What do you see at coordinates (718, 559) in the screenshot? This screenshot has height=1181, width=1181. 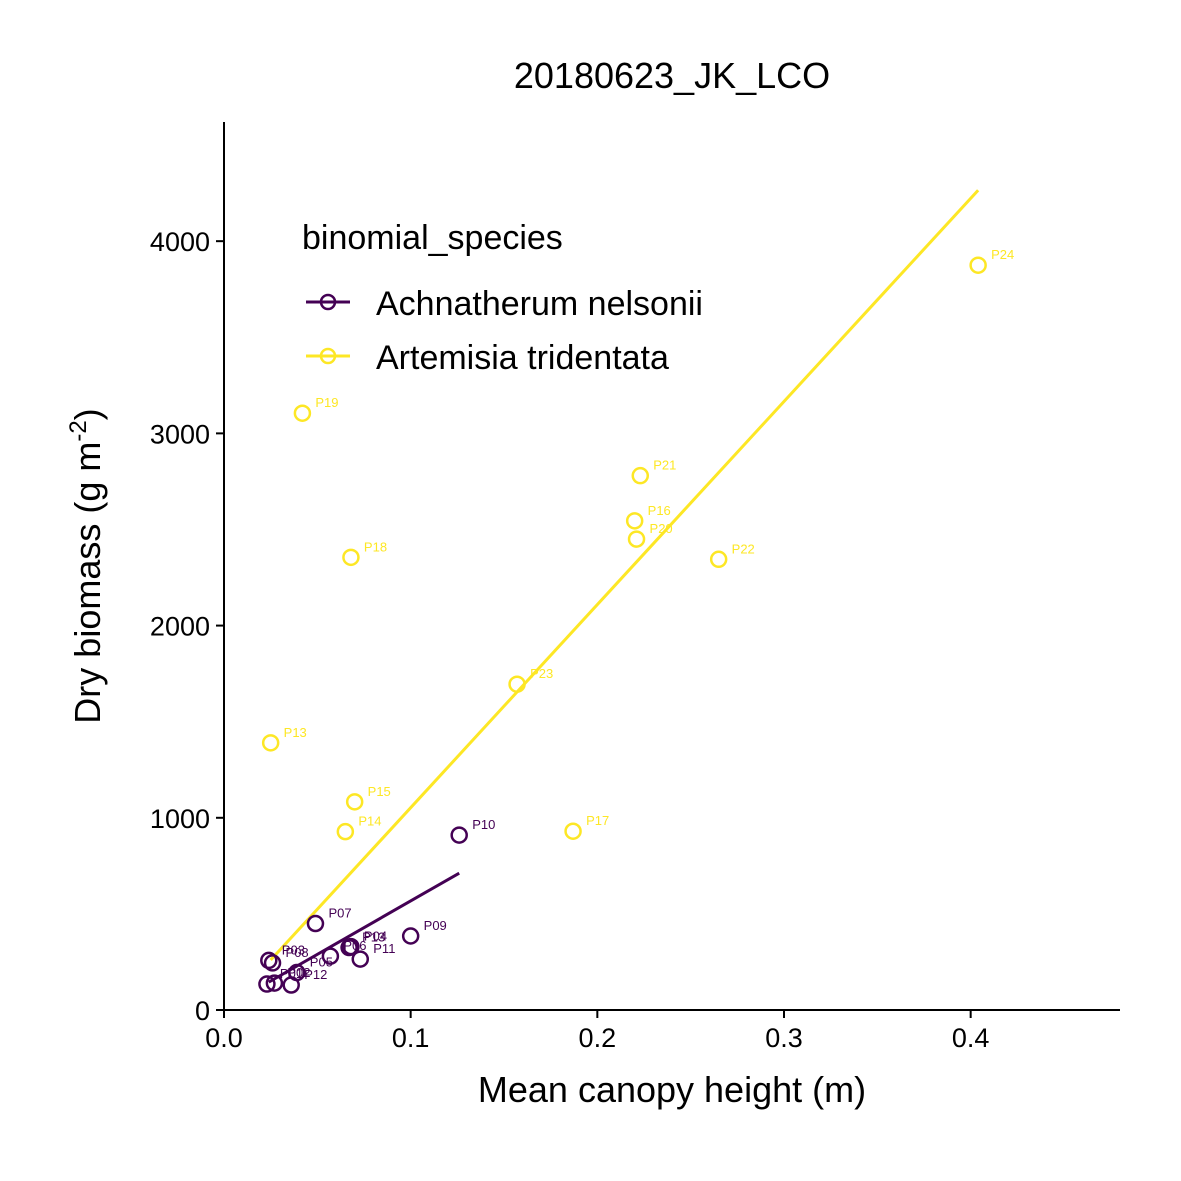 I see `data-point-artemisia-tridentata-p22` at bounding box center [718, 559].